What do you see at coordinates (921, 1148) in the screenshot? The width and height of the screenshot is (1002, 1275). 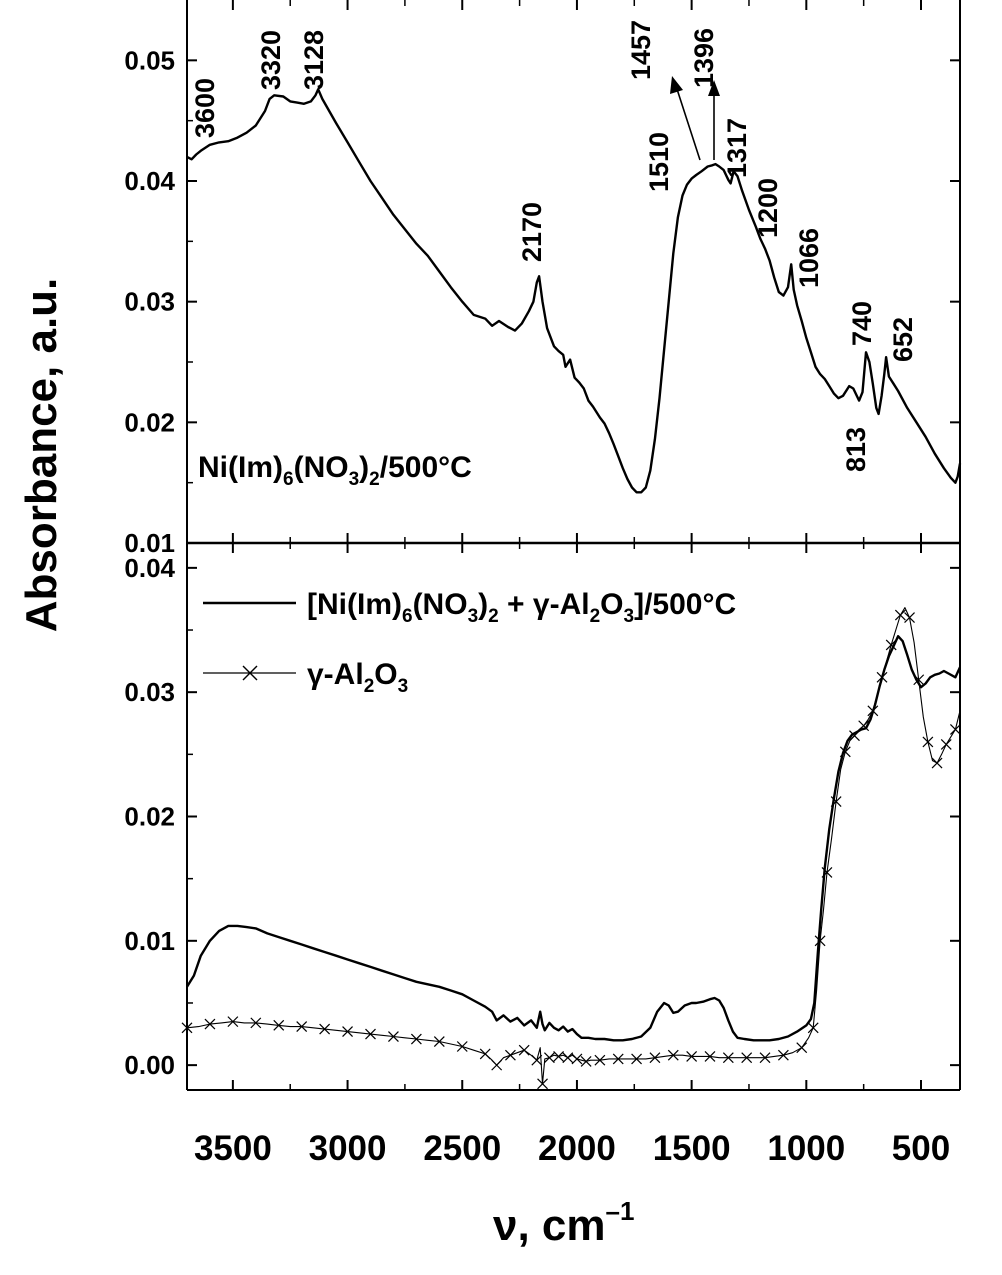 I see `x-tick-label: 500` at bounding box center [921, 1148].